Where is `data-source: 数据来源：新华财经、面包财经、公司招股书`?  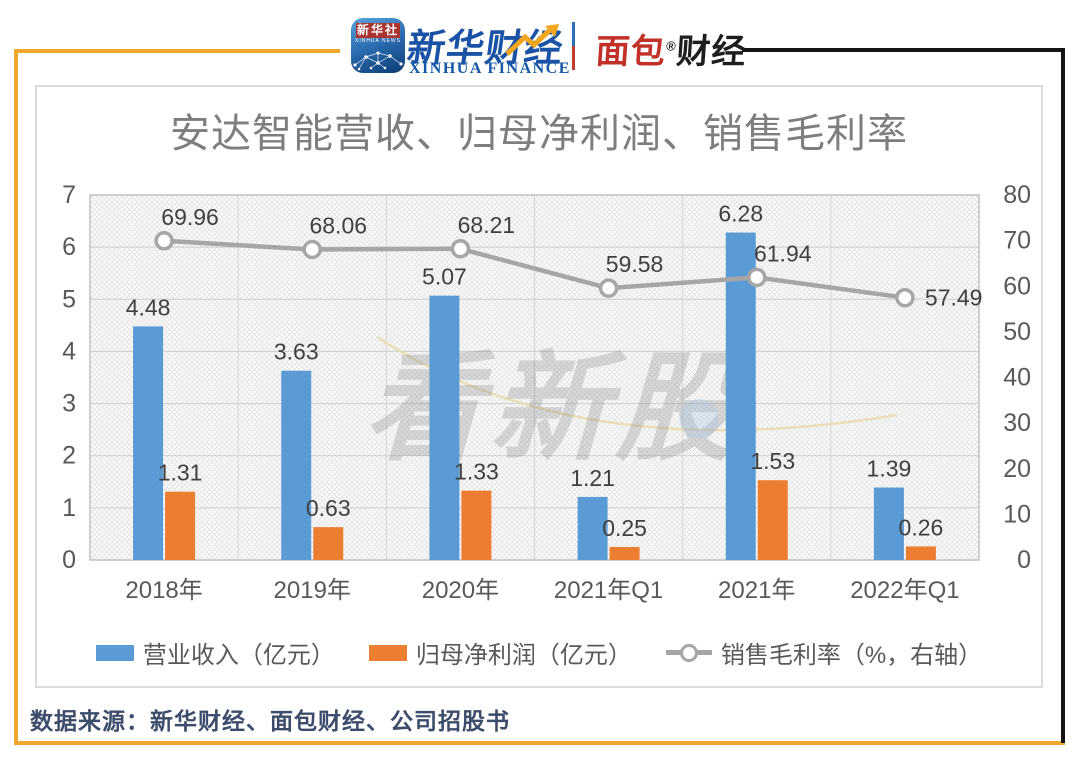
data-source: 数据来源：新华财经、面包财经、公司招股书 is located at coordinates (270, 721).